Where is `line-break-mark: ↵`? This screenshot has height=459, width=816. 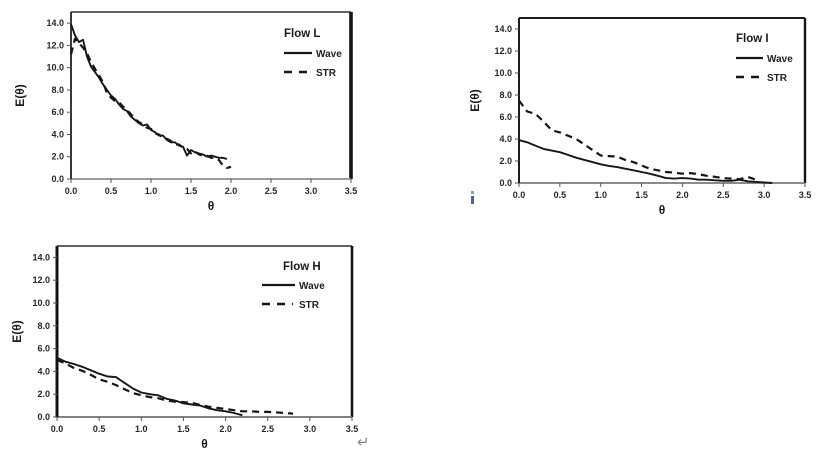
line-break-mark: ↵ is located at coordinates (363, 442).